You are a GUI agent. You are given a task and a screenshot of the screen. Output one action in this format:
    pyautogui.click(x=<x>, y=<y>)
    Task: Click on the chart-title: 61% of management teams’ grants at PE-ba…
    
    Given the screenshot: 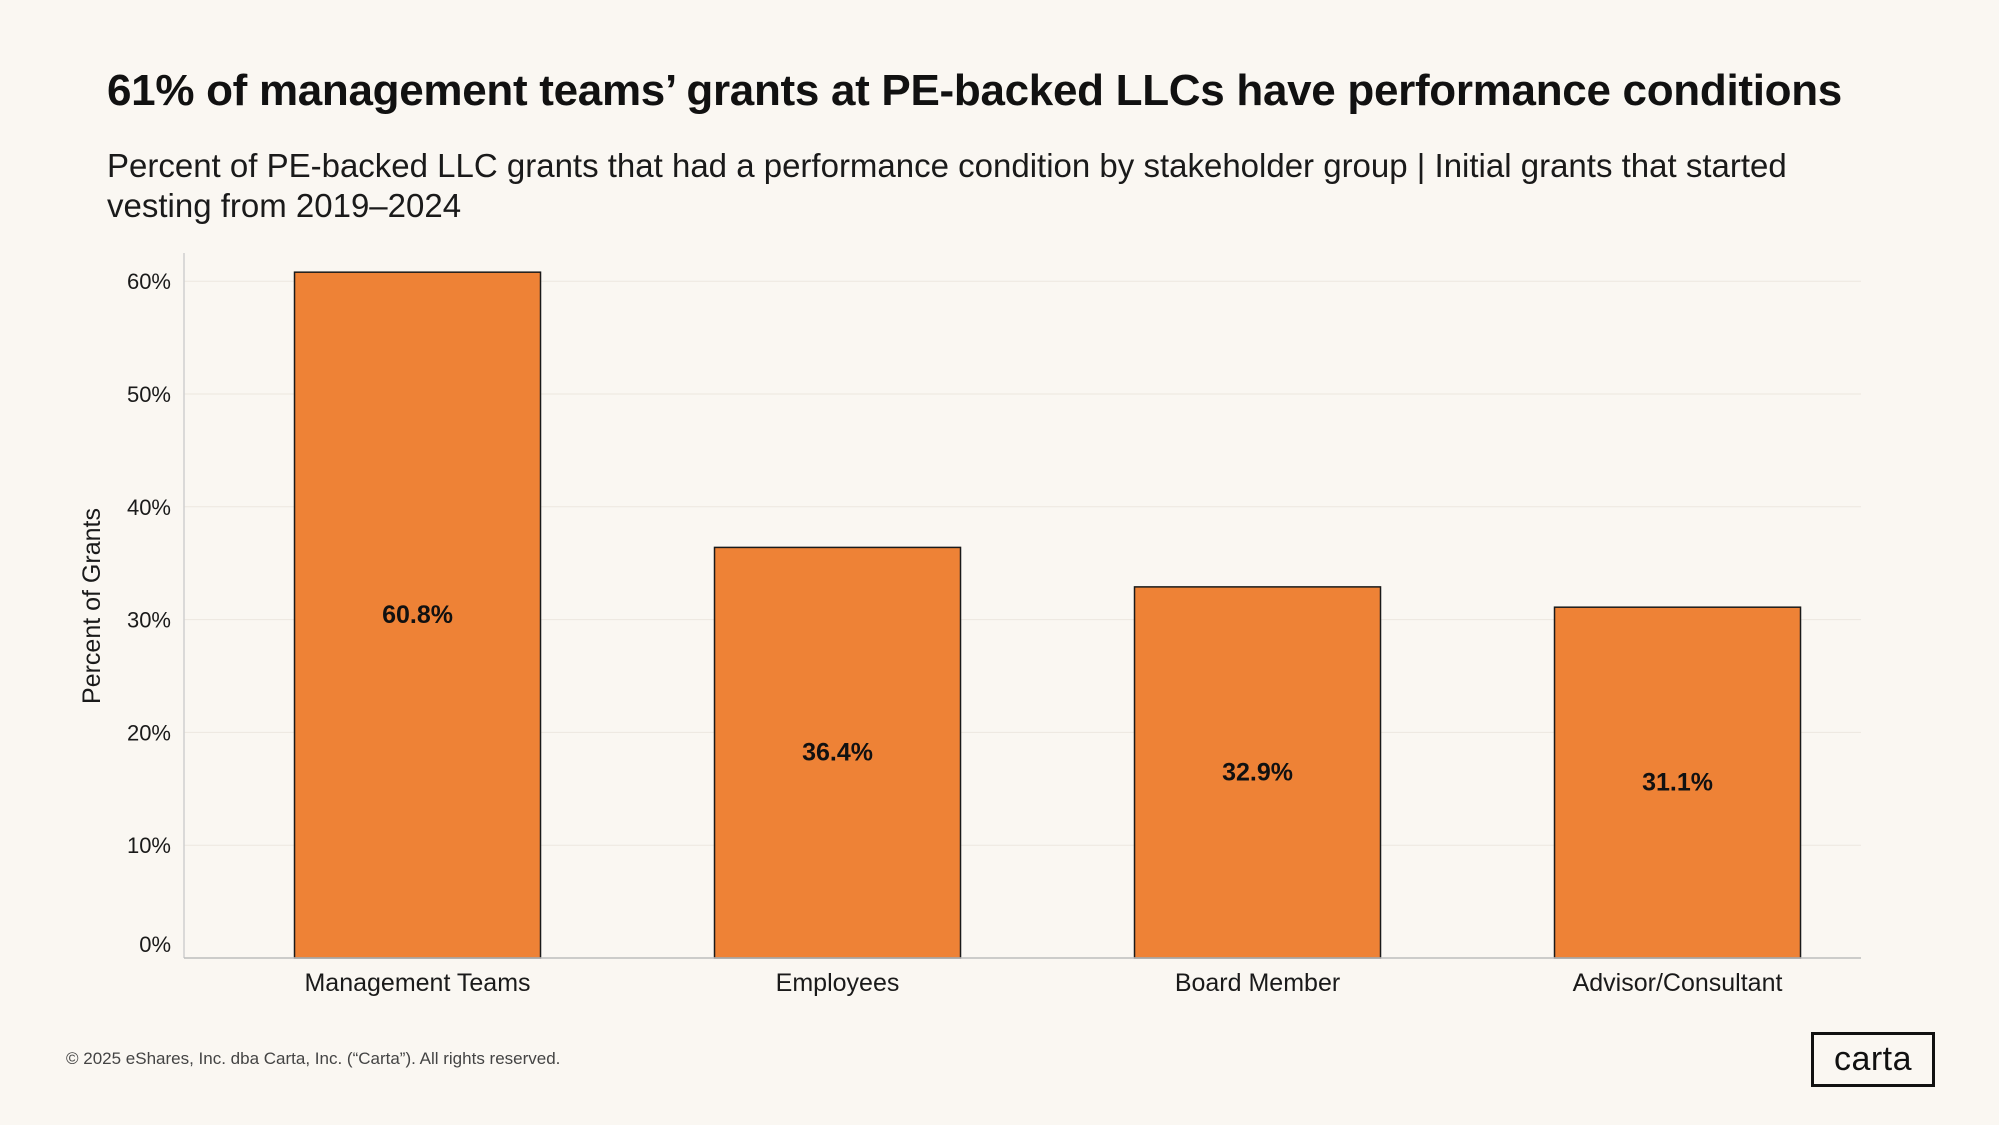 What is the action you would take?
    pyautogui.click(x=974, y=90)
    